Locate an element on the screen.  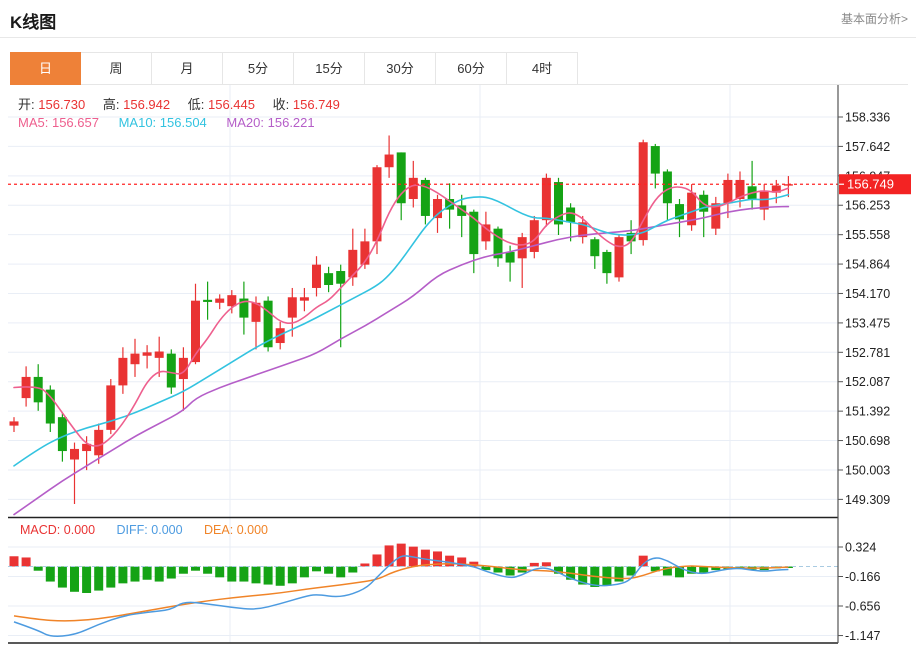
current-price-badge: 156.749 is located at coordinates (875, 184).